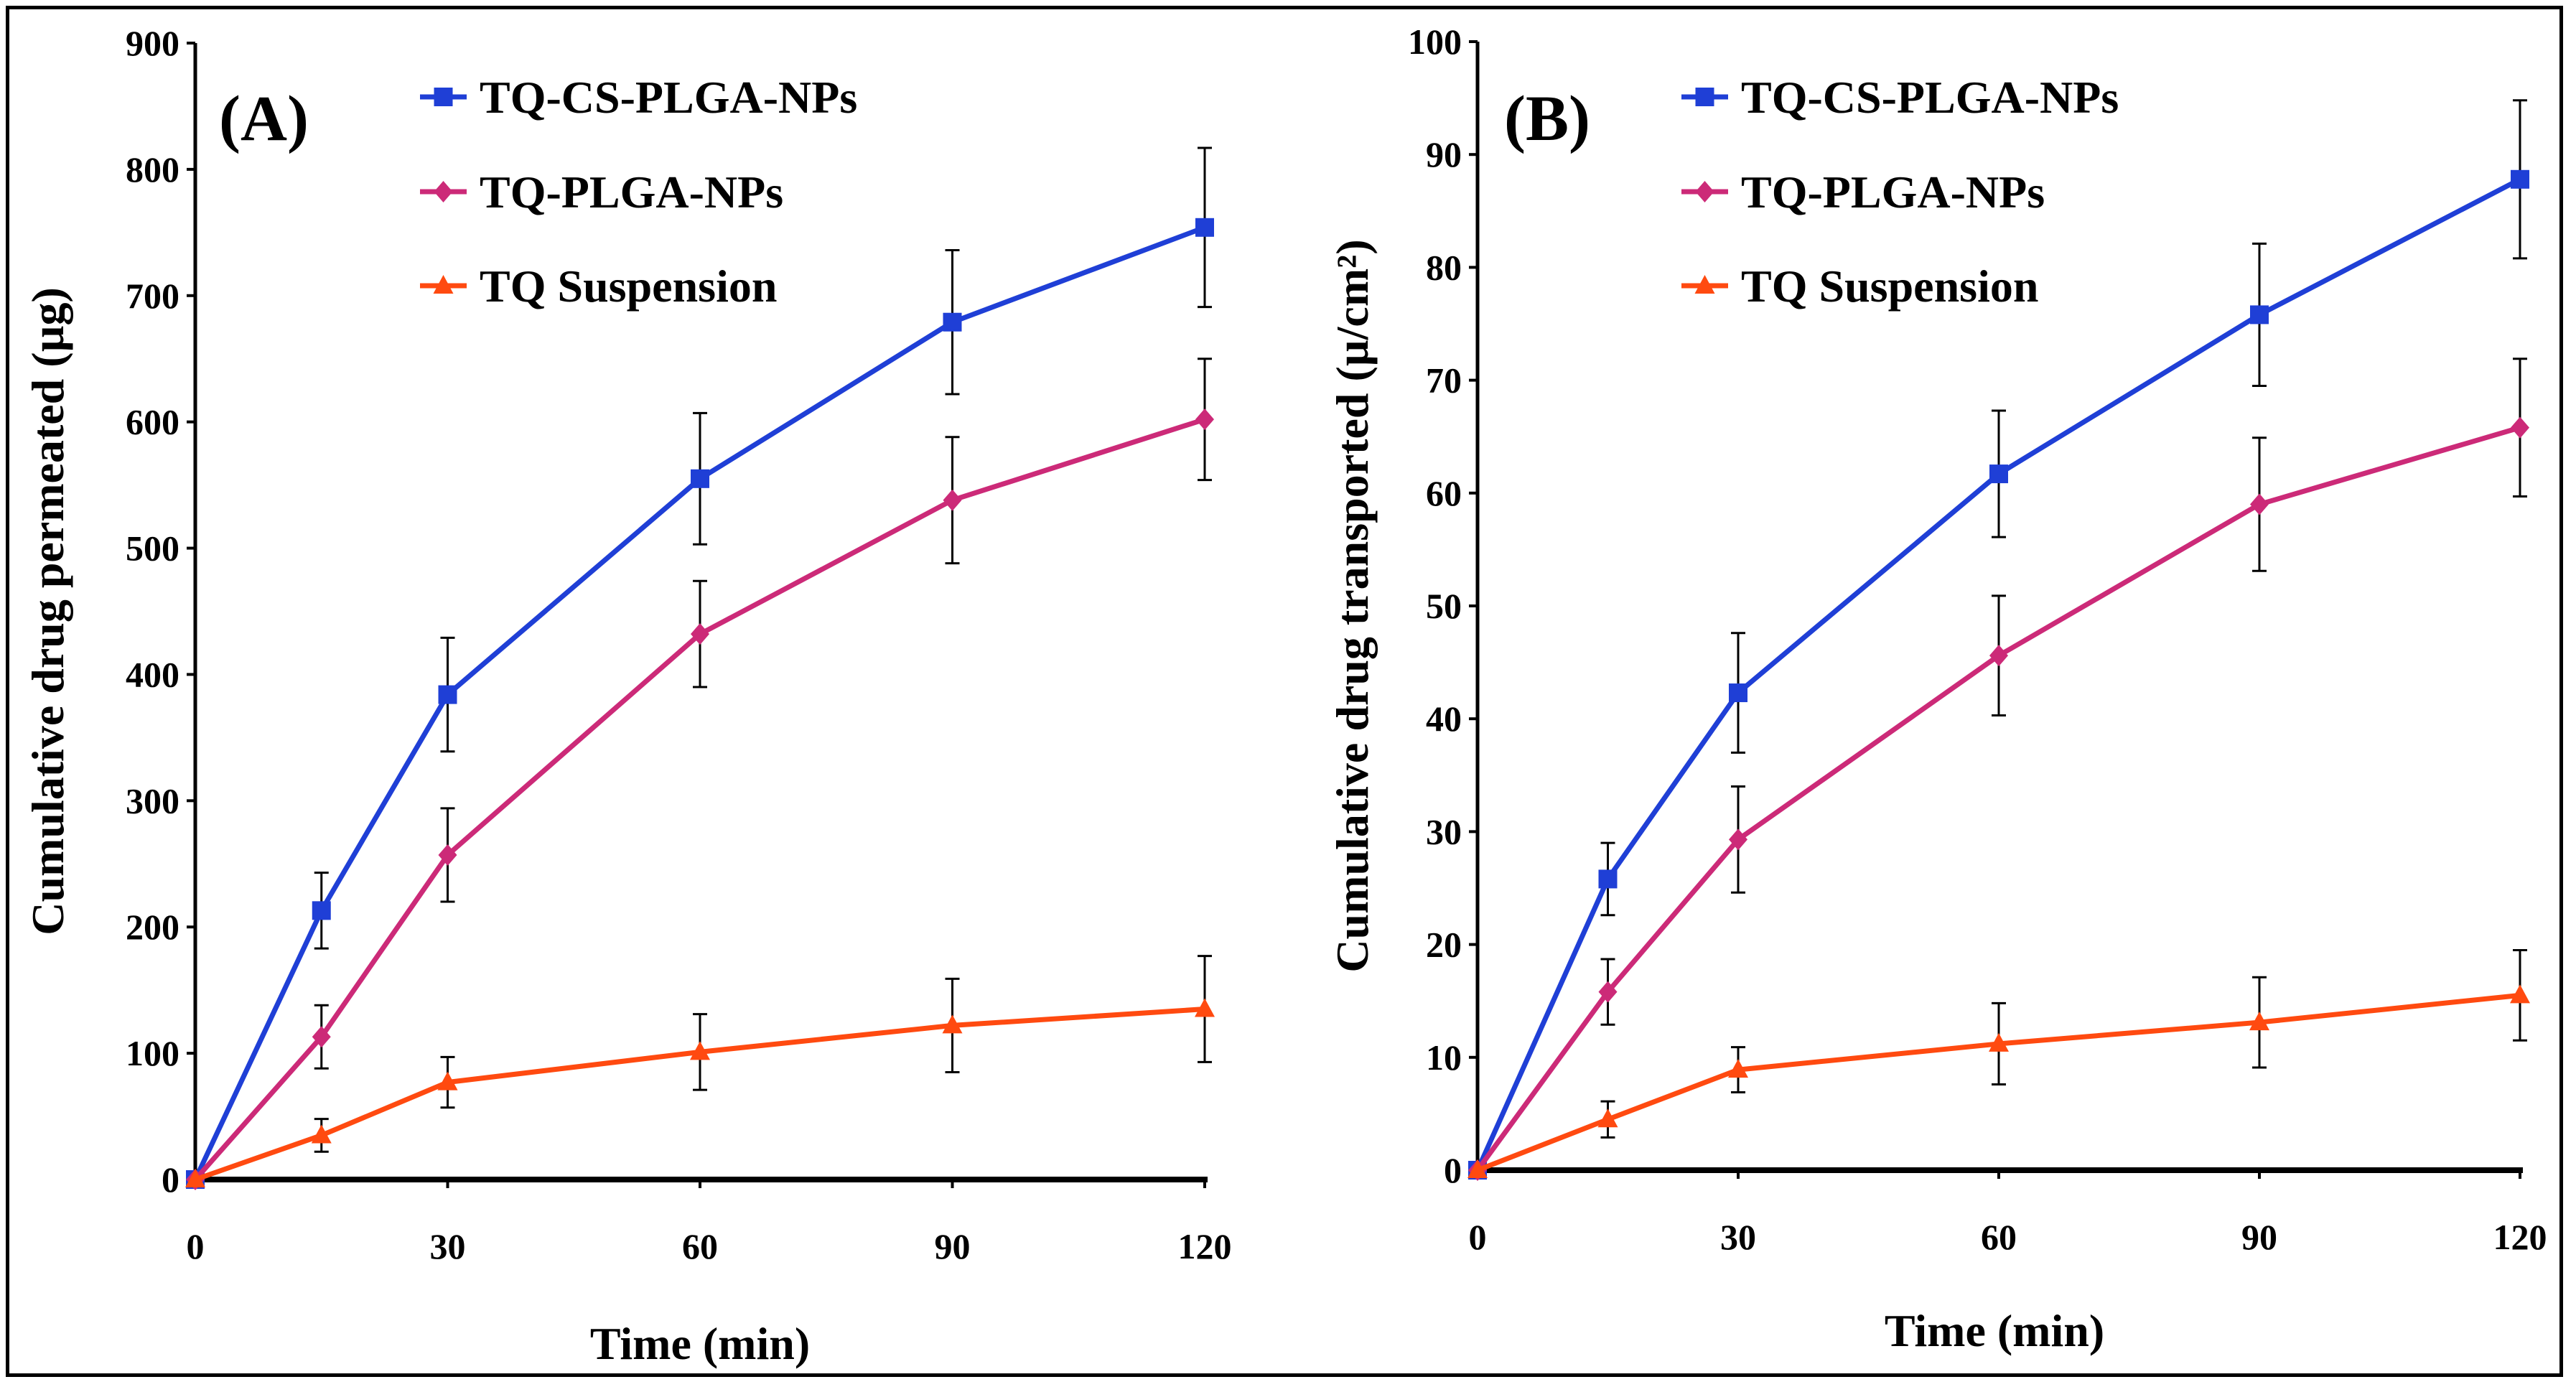 The width and height of the screenshot is (2576, 1387). I want to click on y-tick-label: 90, so click(1444, 154).